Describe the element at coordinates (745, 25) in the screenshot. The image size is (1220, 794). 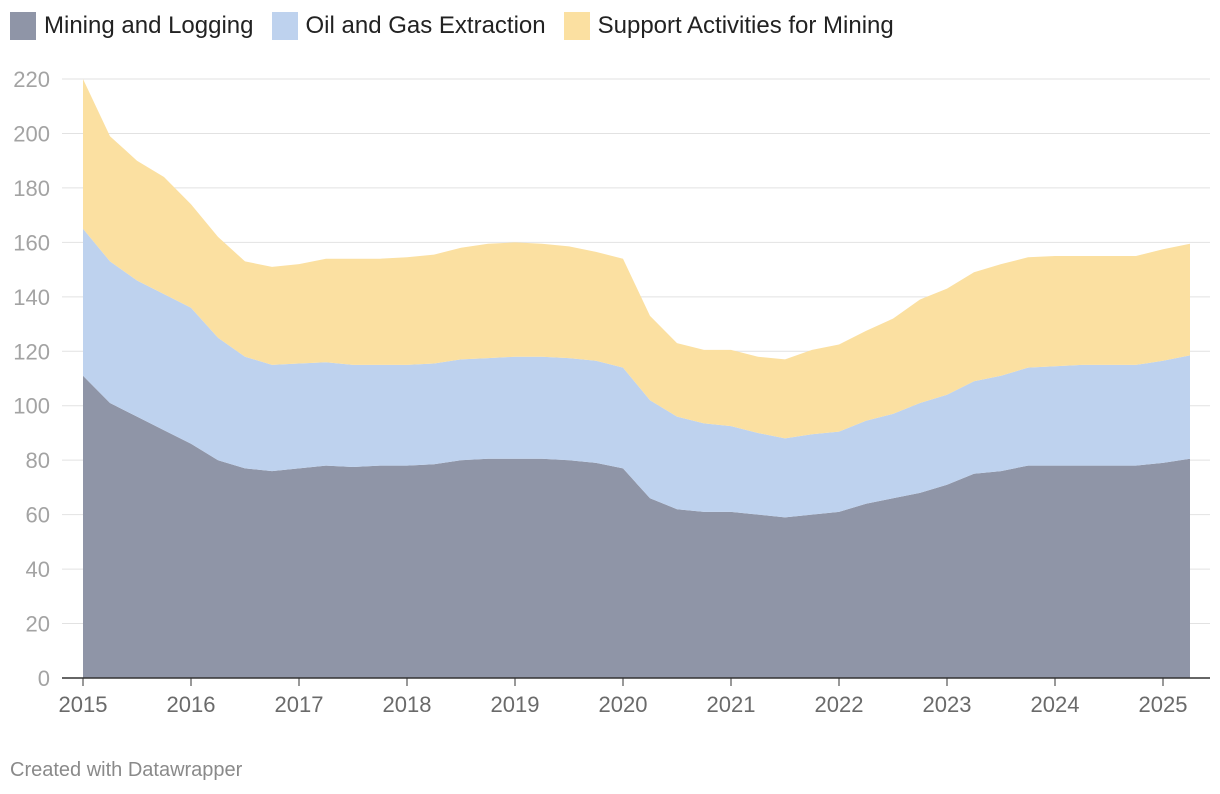
I see `legend-label-support-activities-for-mining: Support Activities for Mining` at that location.